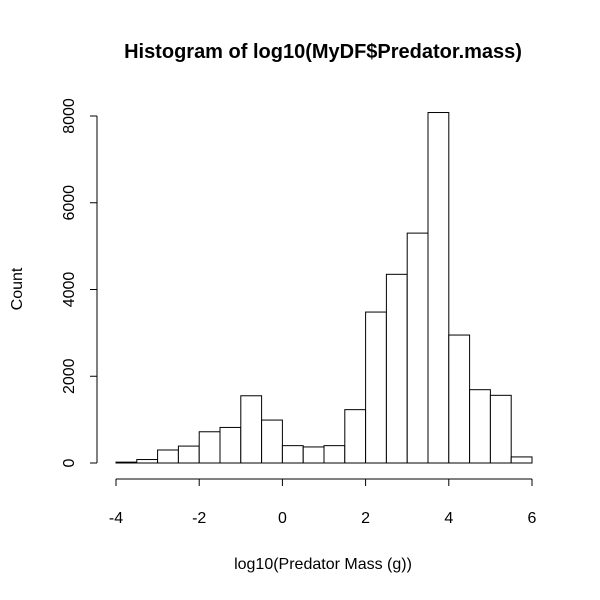 The height and width of the screenshot is (600, 600). I want to click on x-axis-label: log10(Predator Mass (g)), so click(323, 564).